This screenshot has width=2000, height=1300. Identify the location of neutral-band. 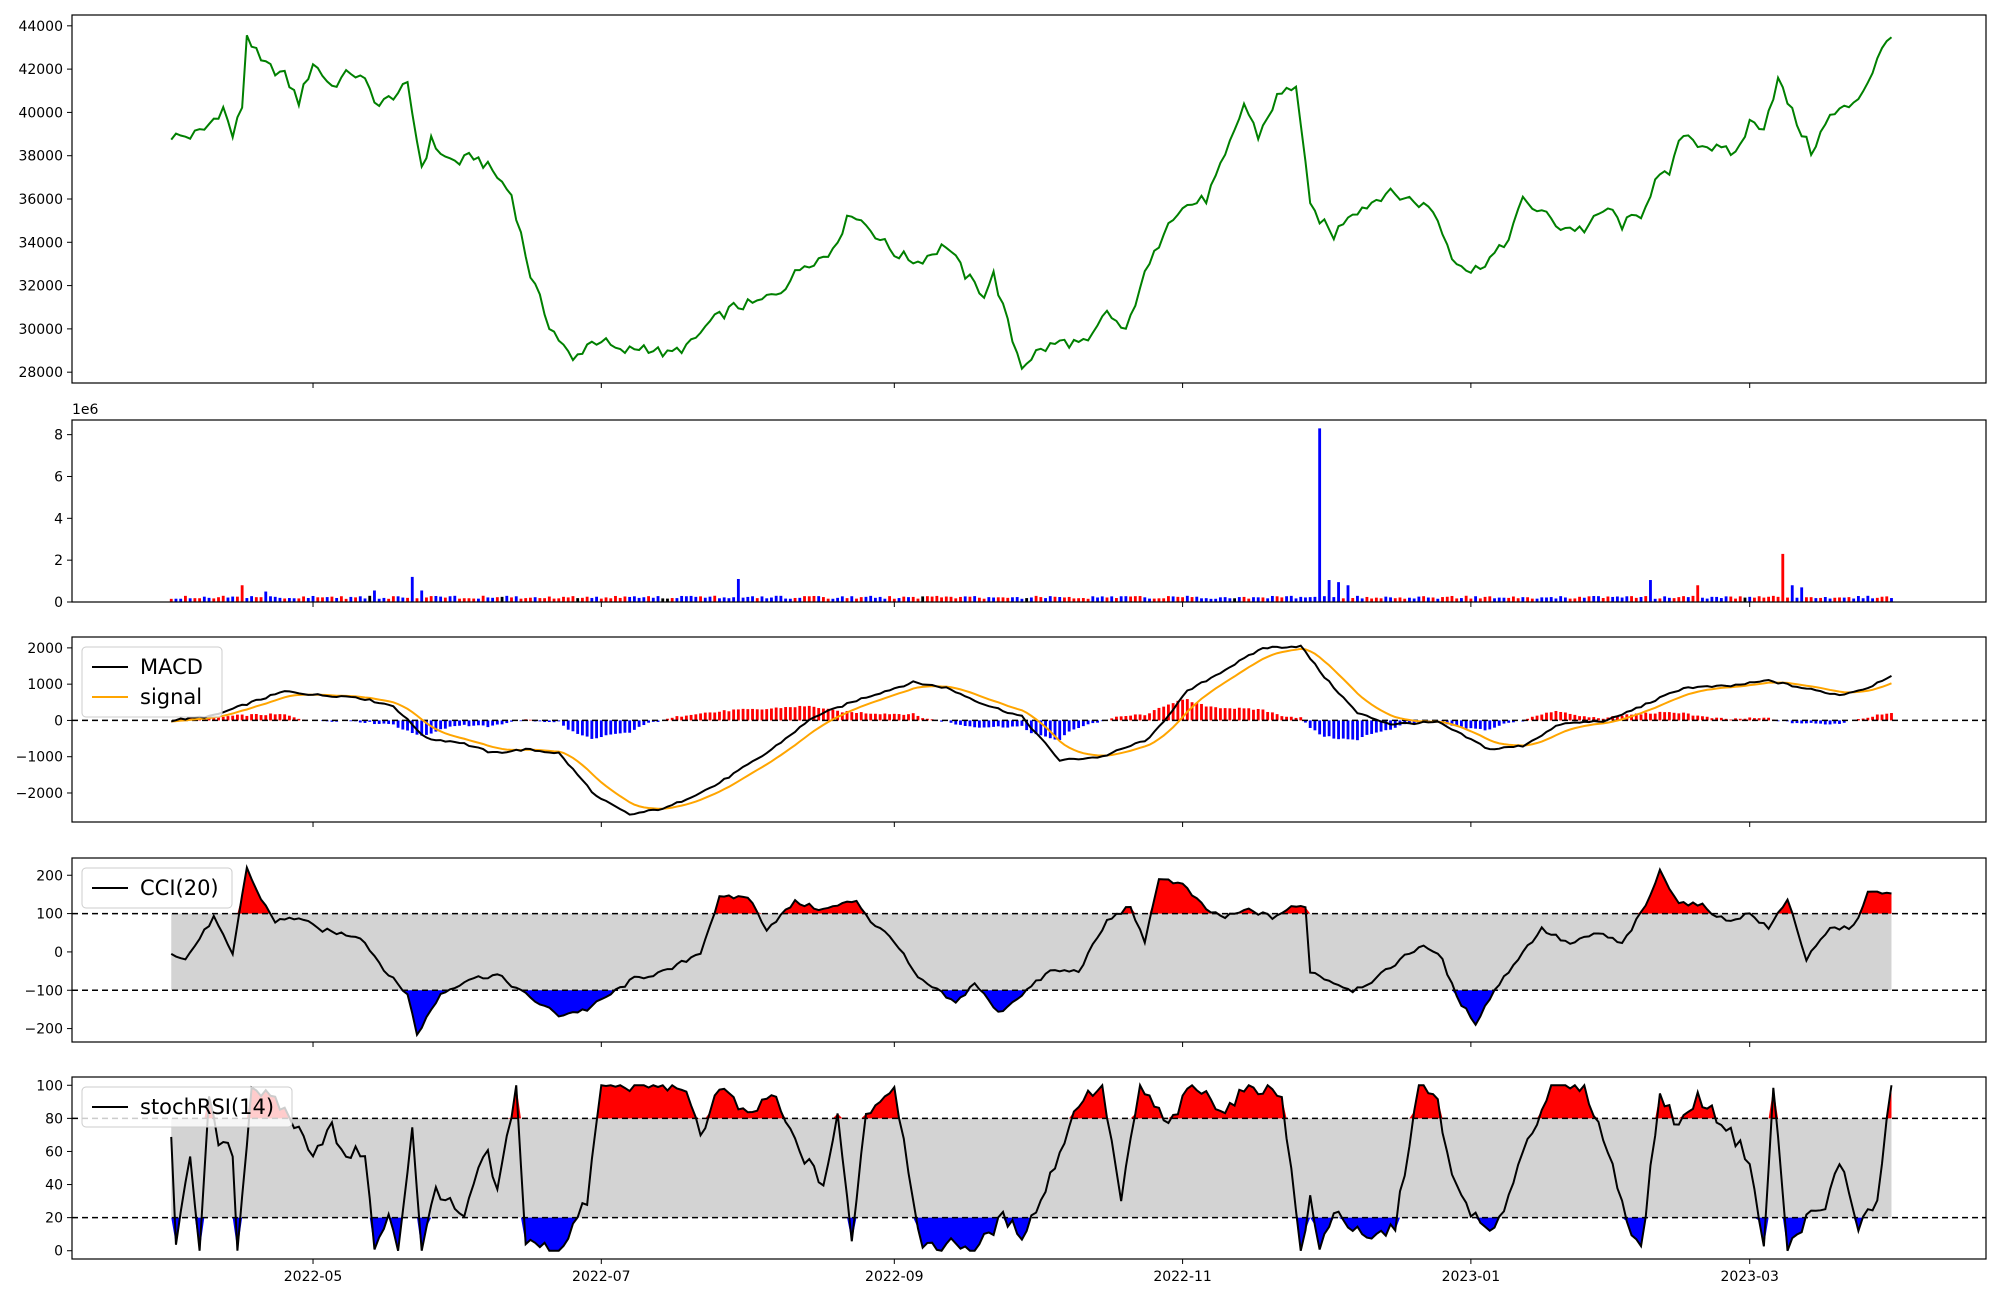
(1031, 952).